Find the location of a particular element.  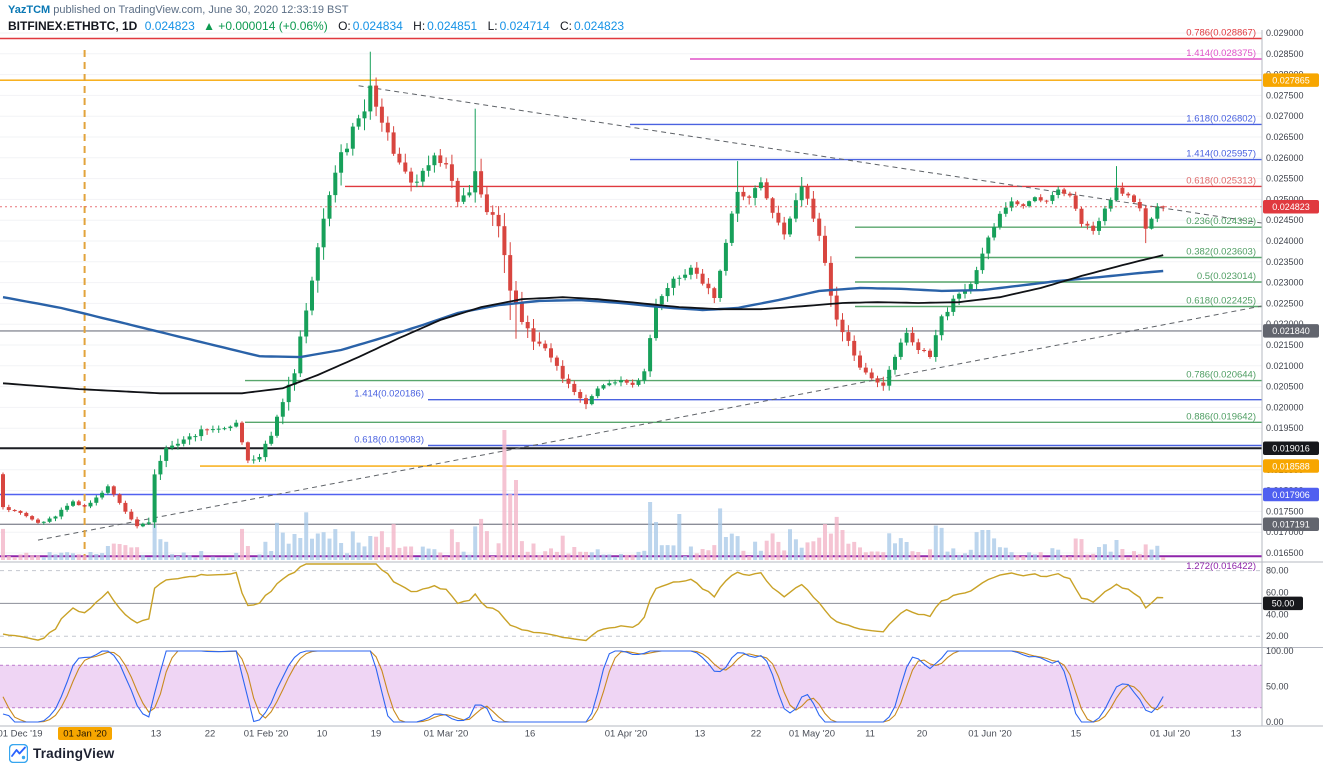

svg-text: 01 Jul '20 is located at coordinates (1170, 734).